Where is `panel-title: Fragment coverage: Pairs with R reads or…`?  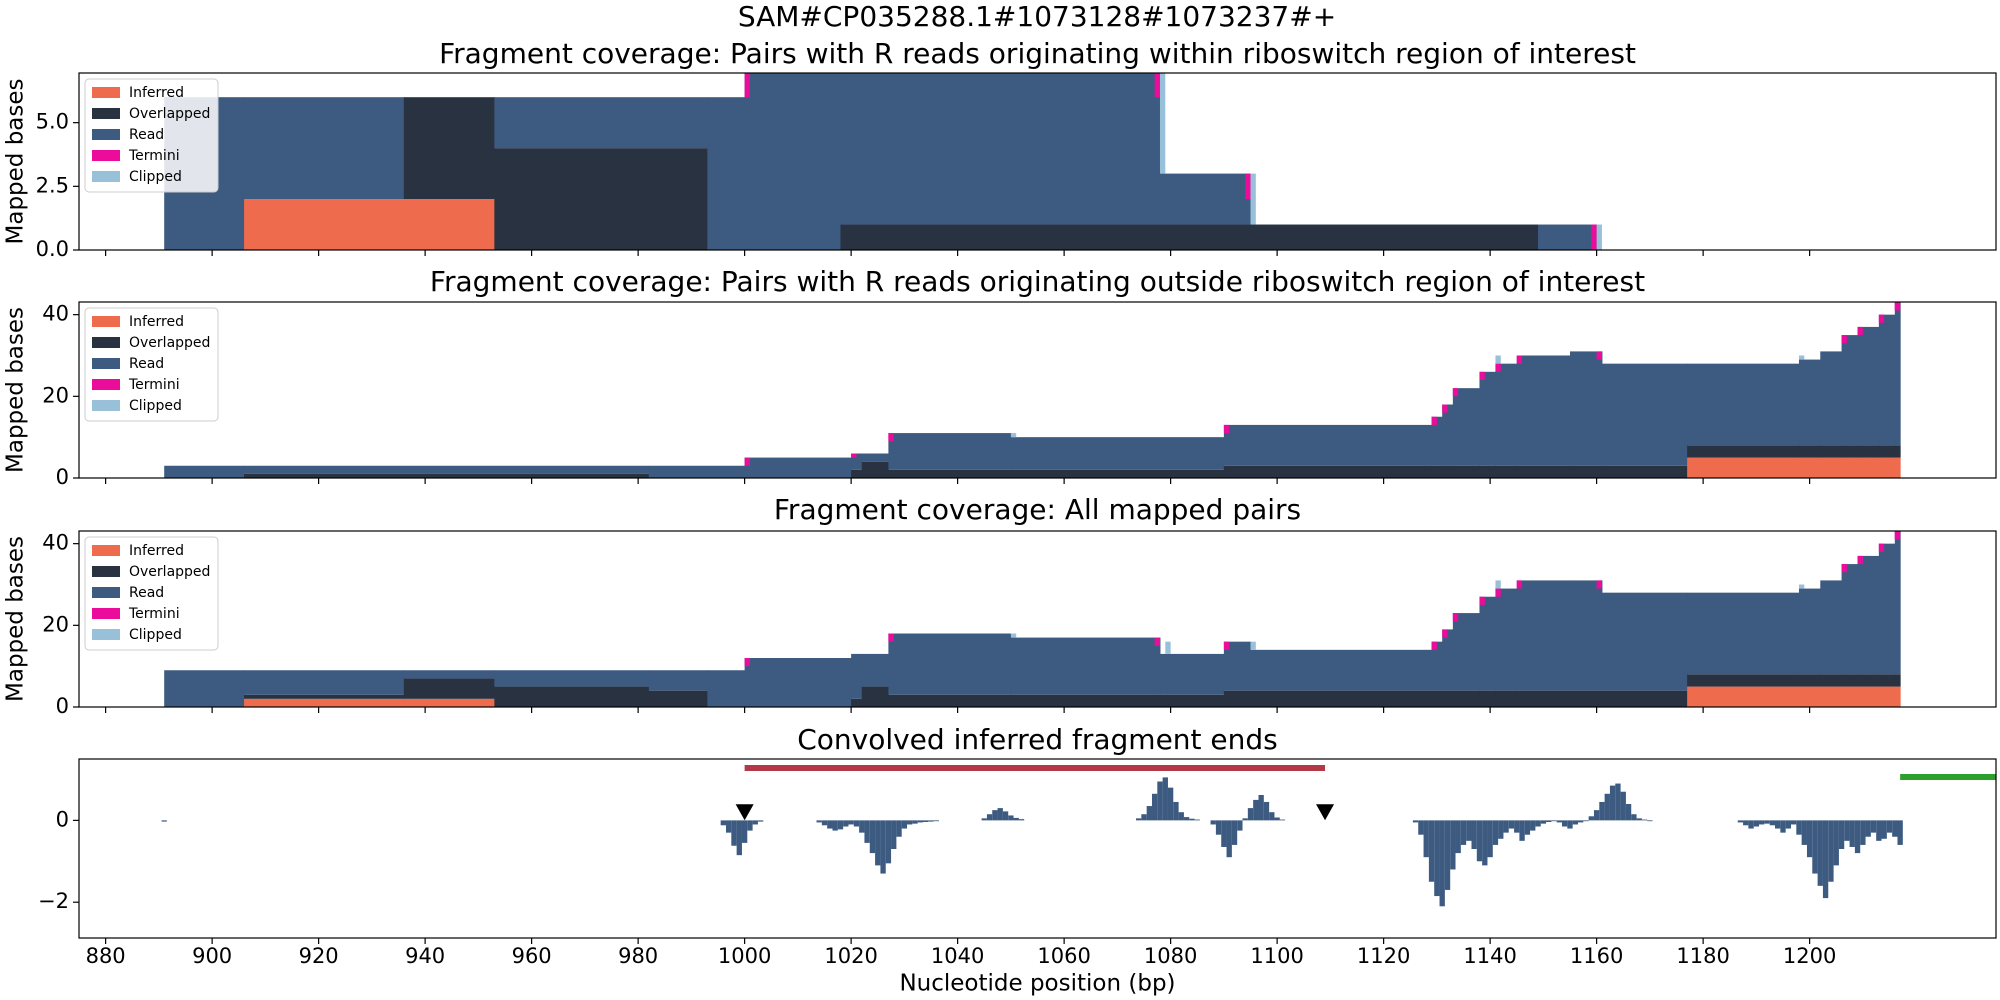
panel-title: Fragment coverage: Pairs with R reads or… is located at coordinates (1037, 53).